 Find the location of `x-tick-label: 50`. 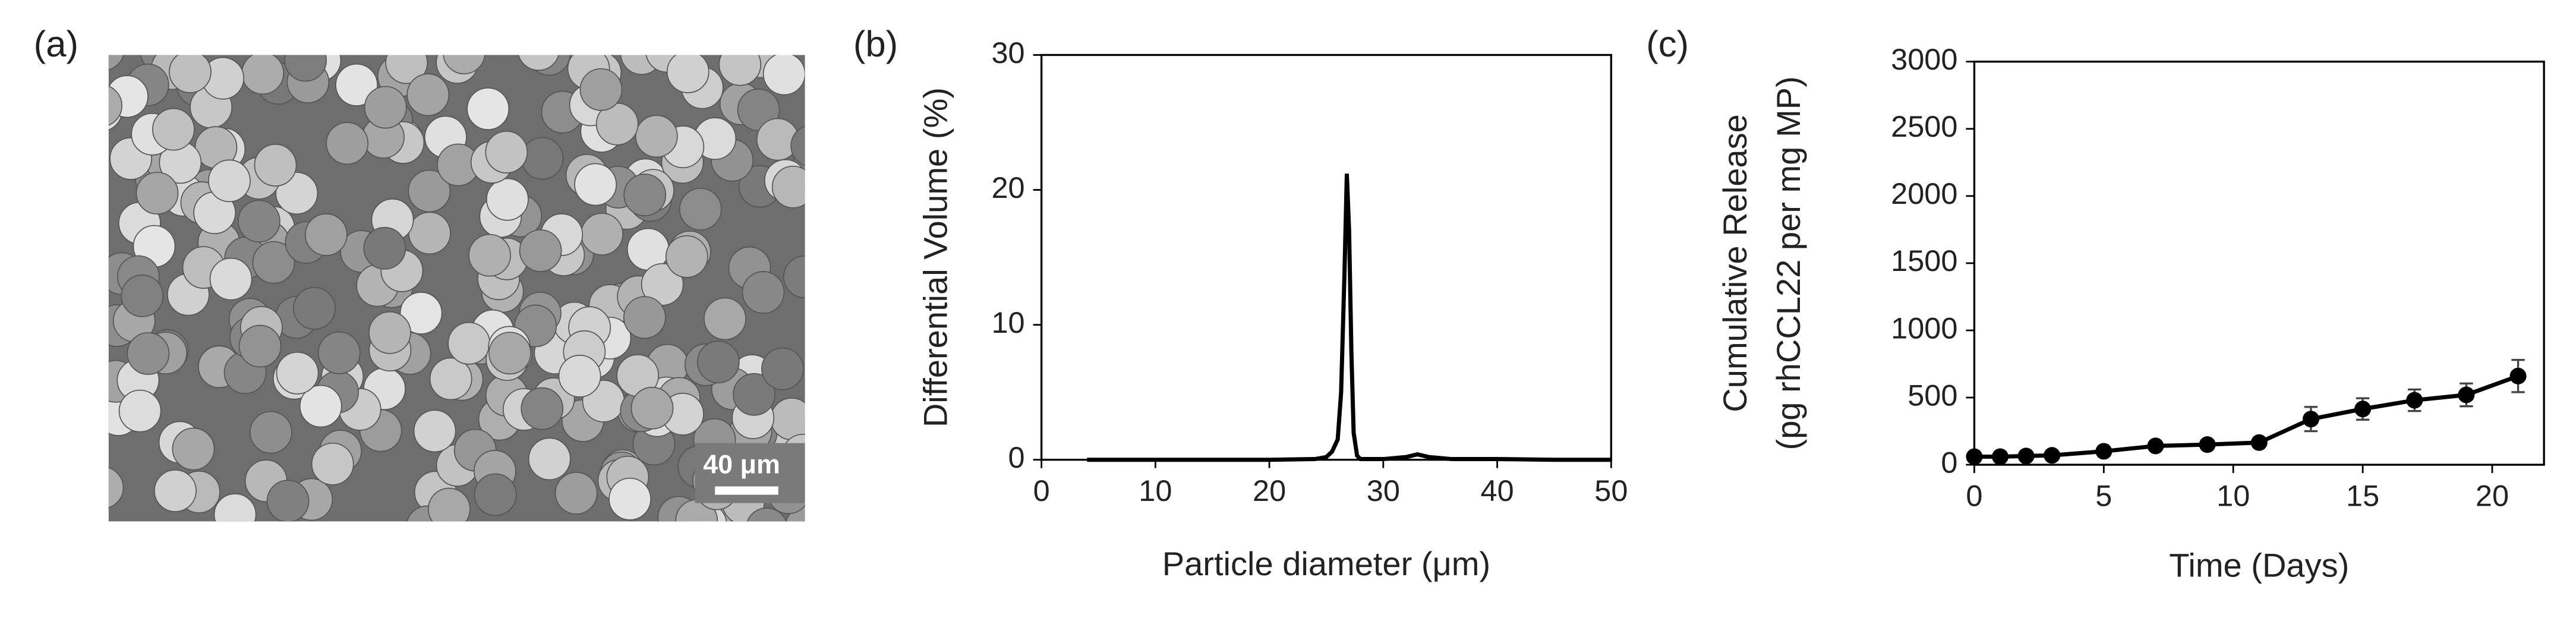

x-tick-label: 50 is located at coordinates (1611, 490).